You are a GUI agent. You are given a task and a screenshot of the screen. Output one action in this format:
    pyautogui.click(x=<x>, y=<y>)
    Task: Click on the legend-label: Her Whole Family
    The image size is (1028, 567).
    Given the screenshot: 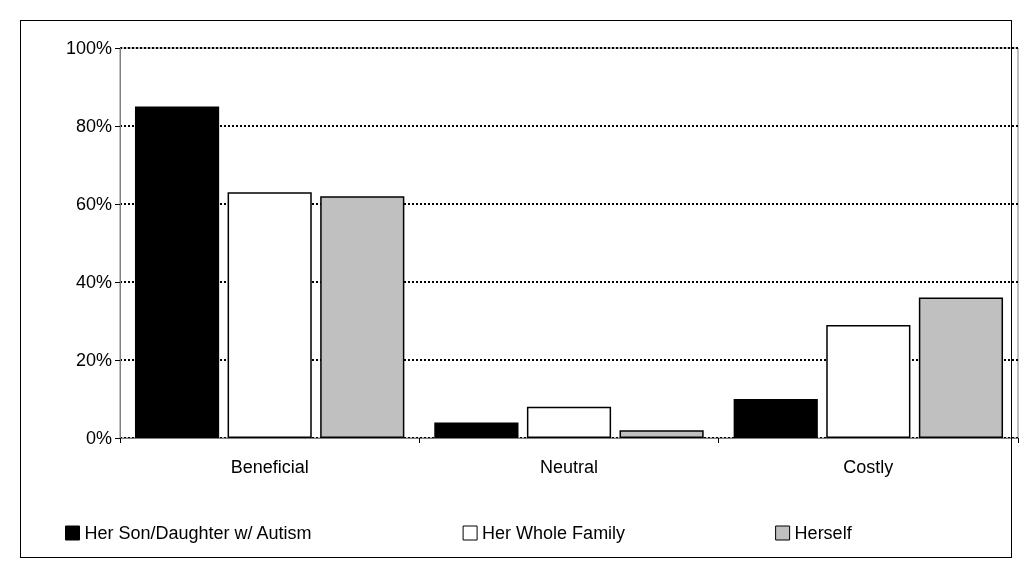 What is the action you would take?
    pyautogui.click(x=554, y=533)
    